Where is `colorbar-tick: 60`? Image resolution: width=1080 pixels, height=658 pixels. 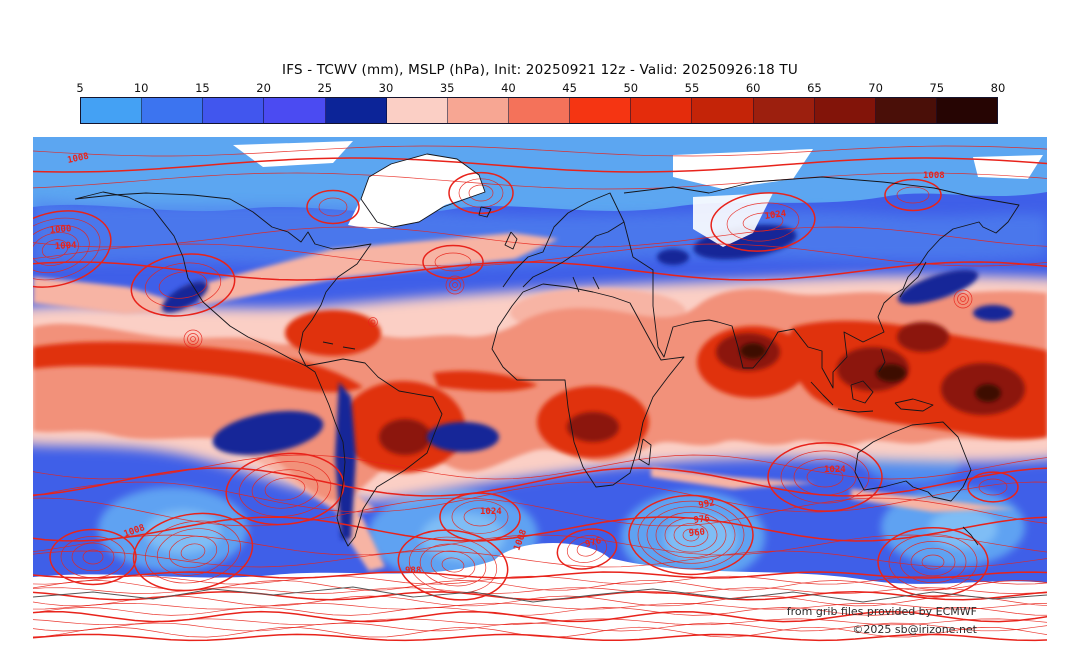
colorbar-tick: 60 is located at coordinates (753, 88).